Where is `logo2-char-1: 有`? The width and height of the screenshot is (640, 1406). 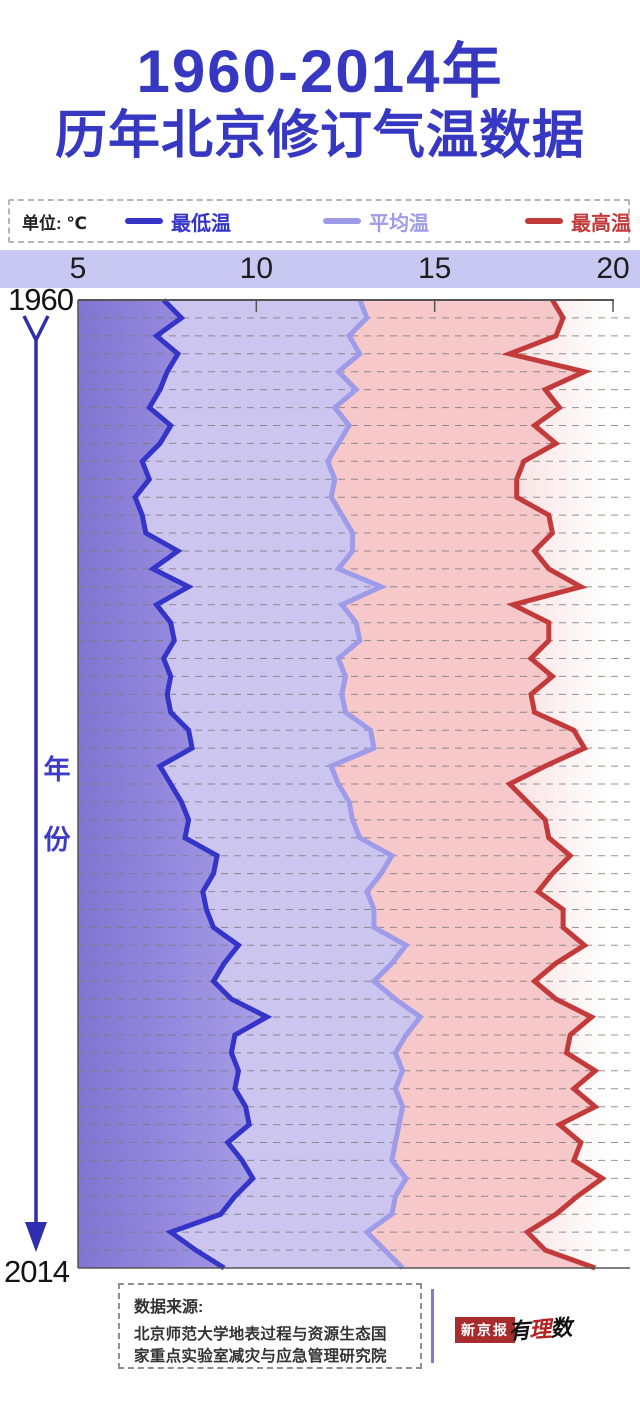
logo2-char-1: 有 is located at coordinates (519, 1331).